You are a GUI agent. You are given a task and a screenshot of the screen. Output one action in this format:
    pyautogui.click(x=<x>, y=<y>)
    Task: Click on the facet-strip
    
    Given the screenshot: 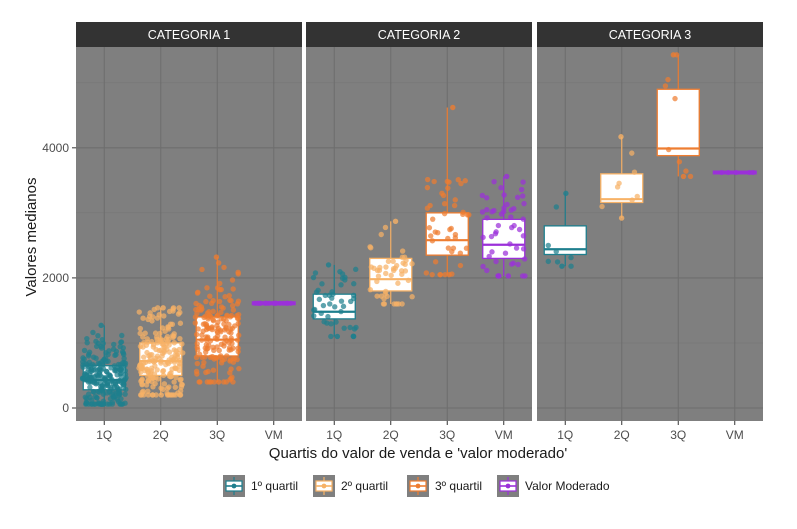 What is the action you would take?
    pyautogui.click(x=650, y=34)
    